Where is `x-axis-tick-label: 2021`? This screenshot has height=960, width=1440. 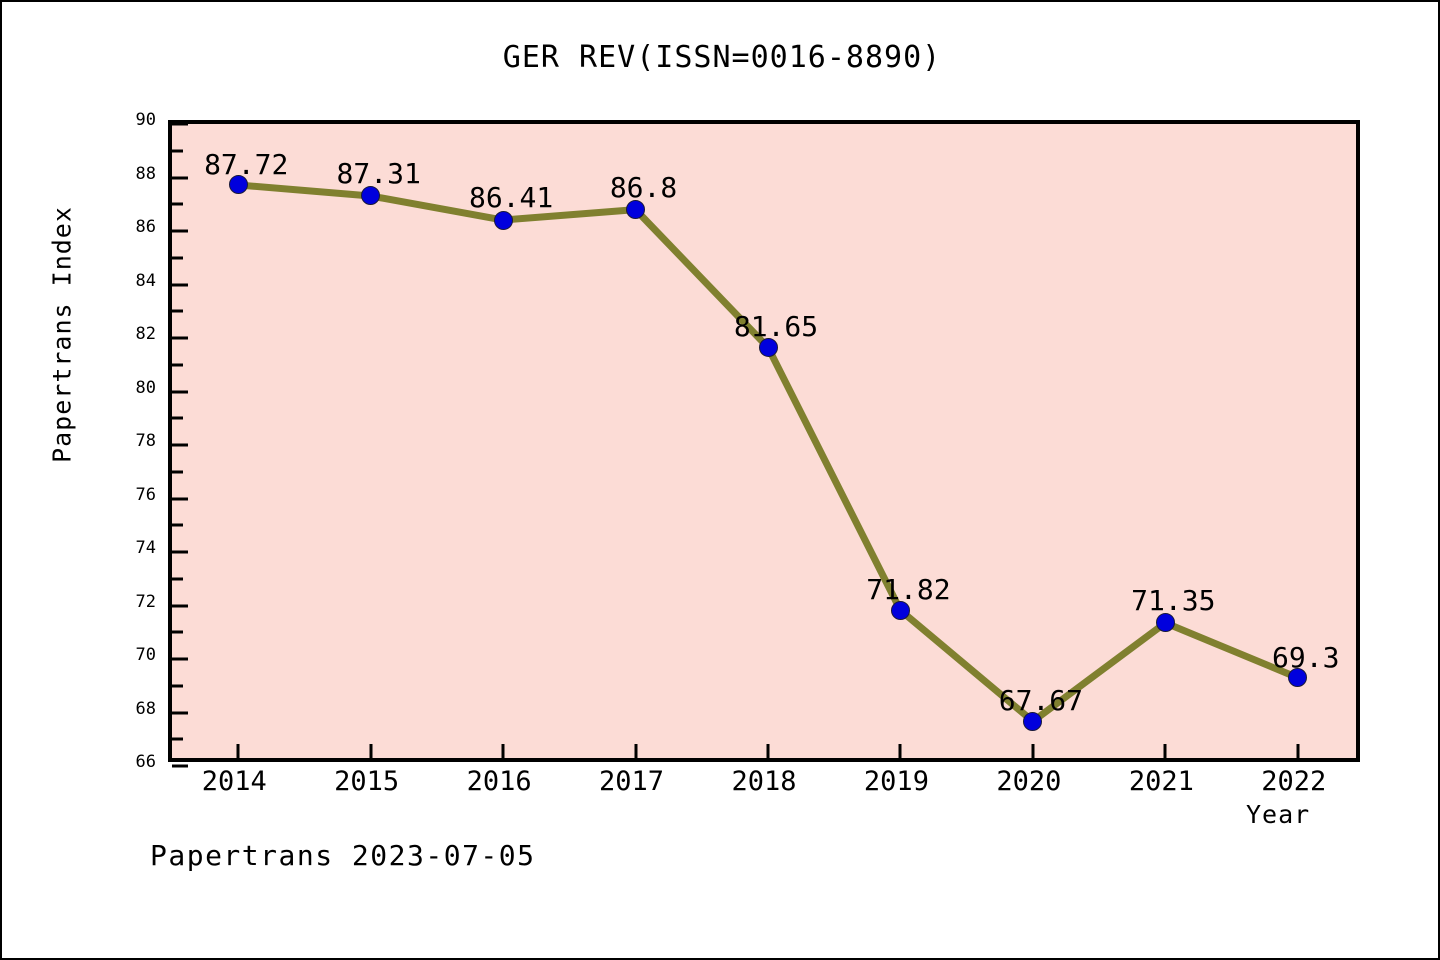 x-axis-tick-label: 2021 is located at coordinates (1161, 781).